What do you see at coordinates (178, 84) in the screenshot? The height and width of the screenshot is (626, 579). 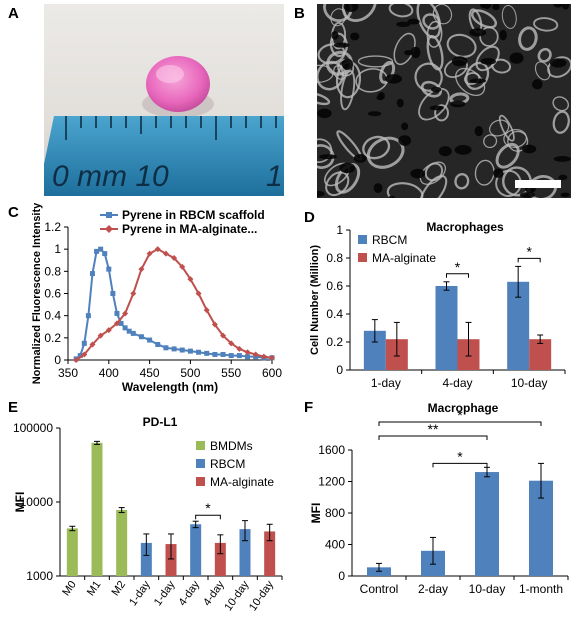 I see `pink-scaffold-disc` at bounding box center [178, 84].